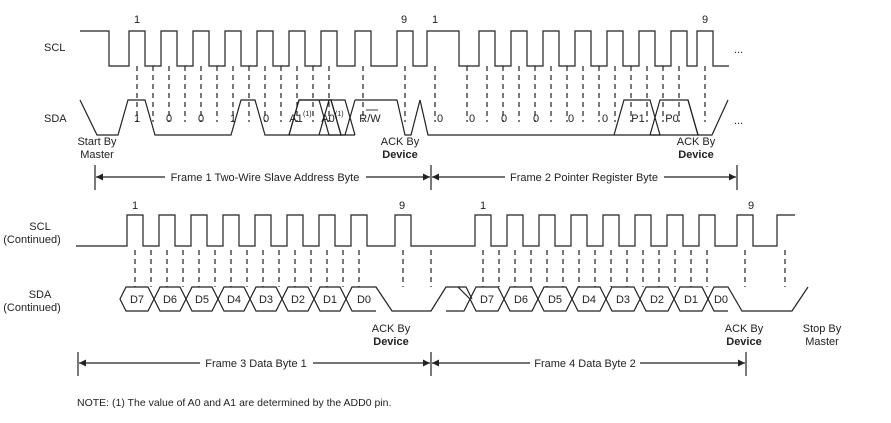 The width and height of the screenshot is (891, 423). Describe the element at coordinates (55, 119) in the screenshot. I see `sda-label: SDA` at that location.